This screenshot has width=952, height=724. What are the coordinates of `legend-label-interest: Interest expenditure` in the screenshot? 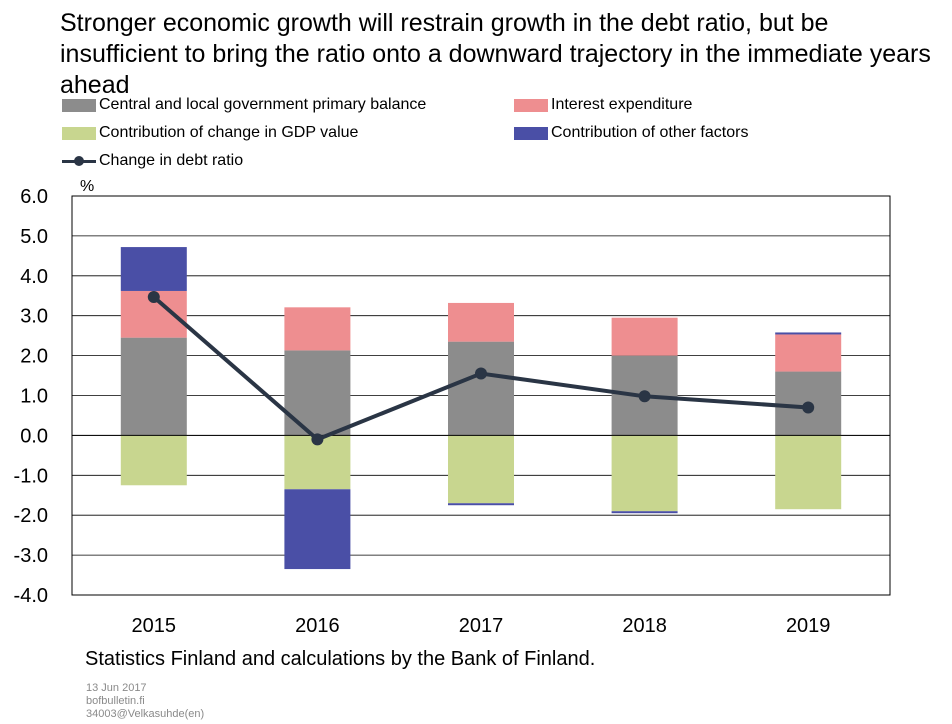 It's located at (622, 104).